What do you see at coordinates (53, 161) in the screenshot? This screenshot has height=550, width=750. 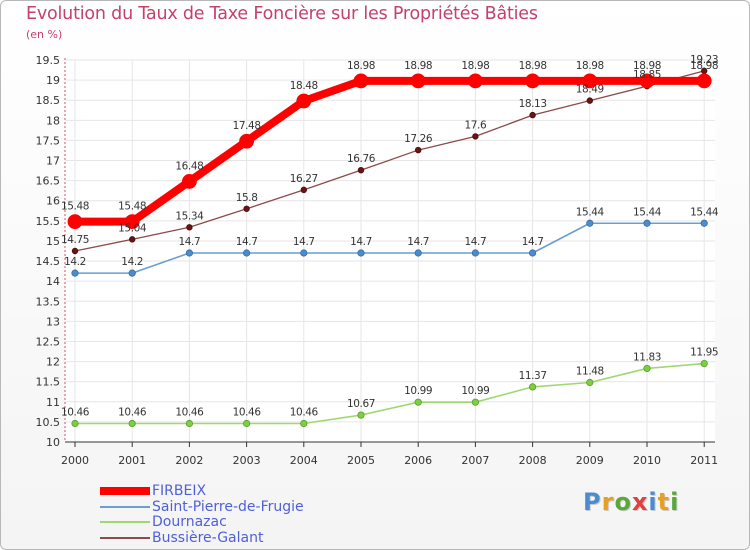 I see `y-tick-label: 17` at bounding box center [53, 161].